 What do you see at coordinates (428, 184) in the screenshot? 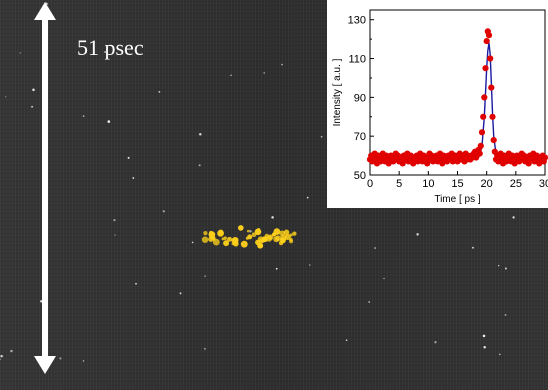
I see `x-tick-label: 10` at bounding box center [428, 184].